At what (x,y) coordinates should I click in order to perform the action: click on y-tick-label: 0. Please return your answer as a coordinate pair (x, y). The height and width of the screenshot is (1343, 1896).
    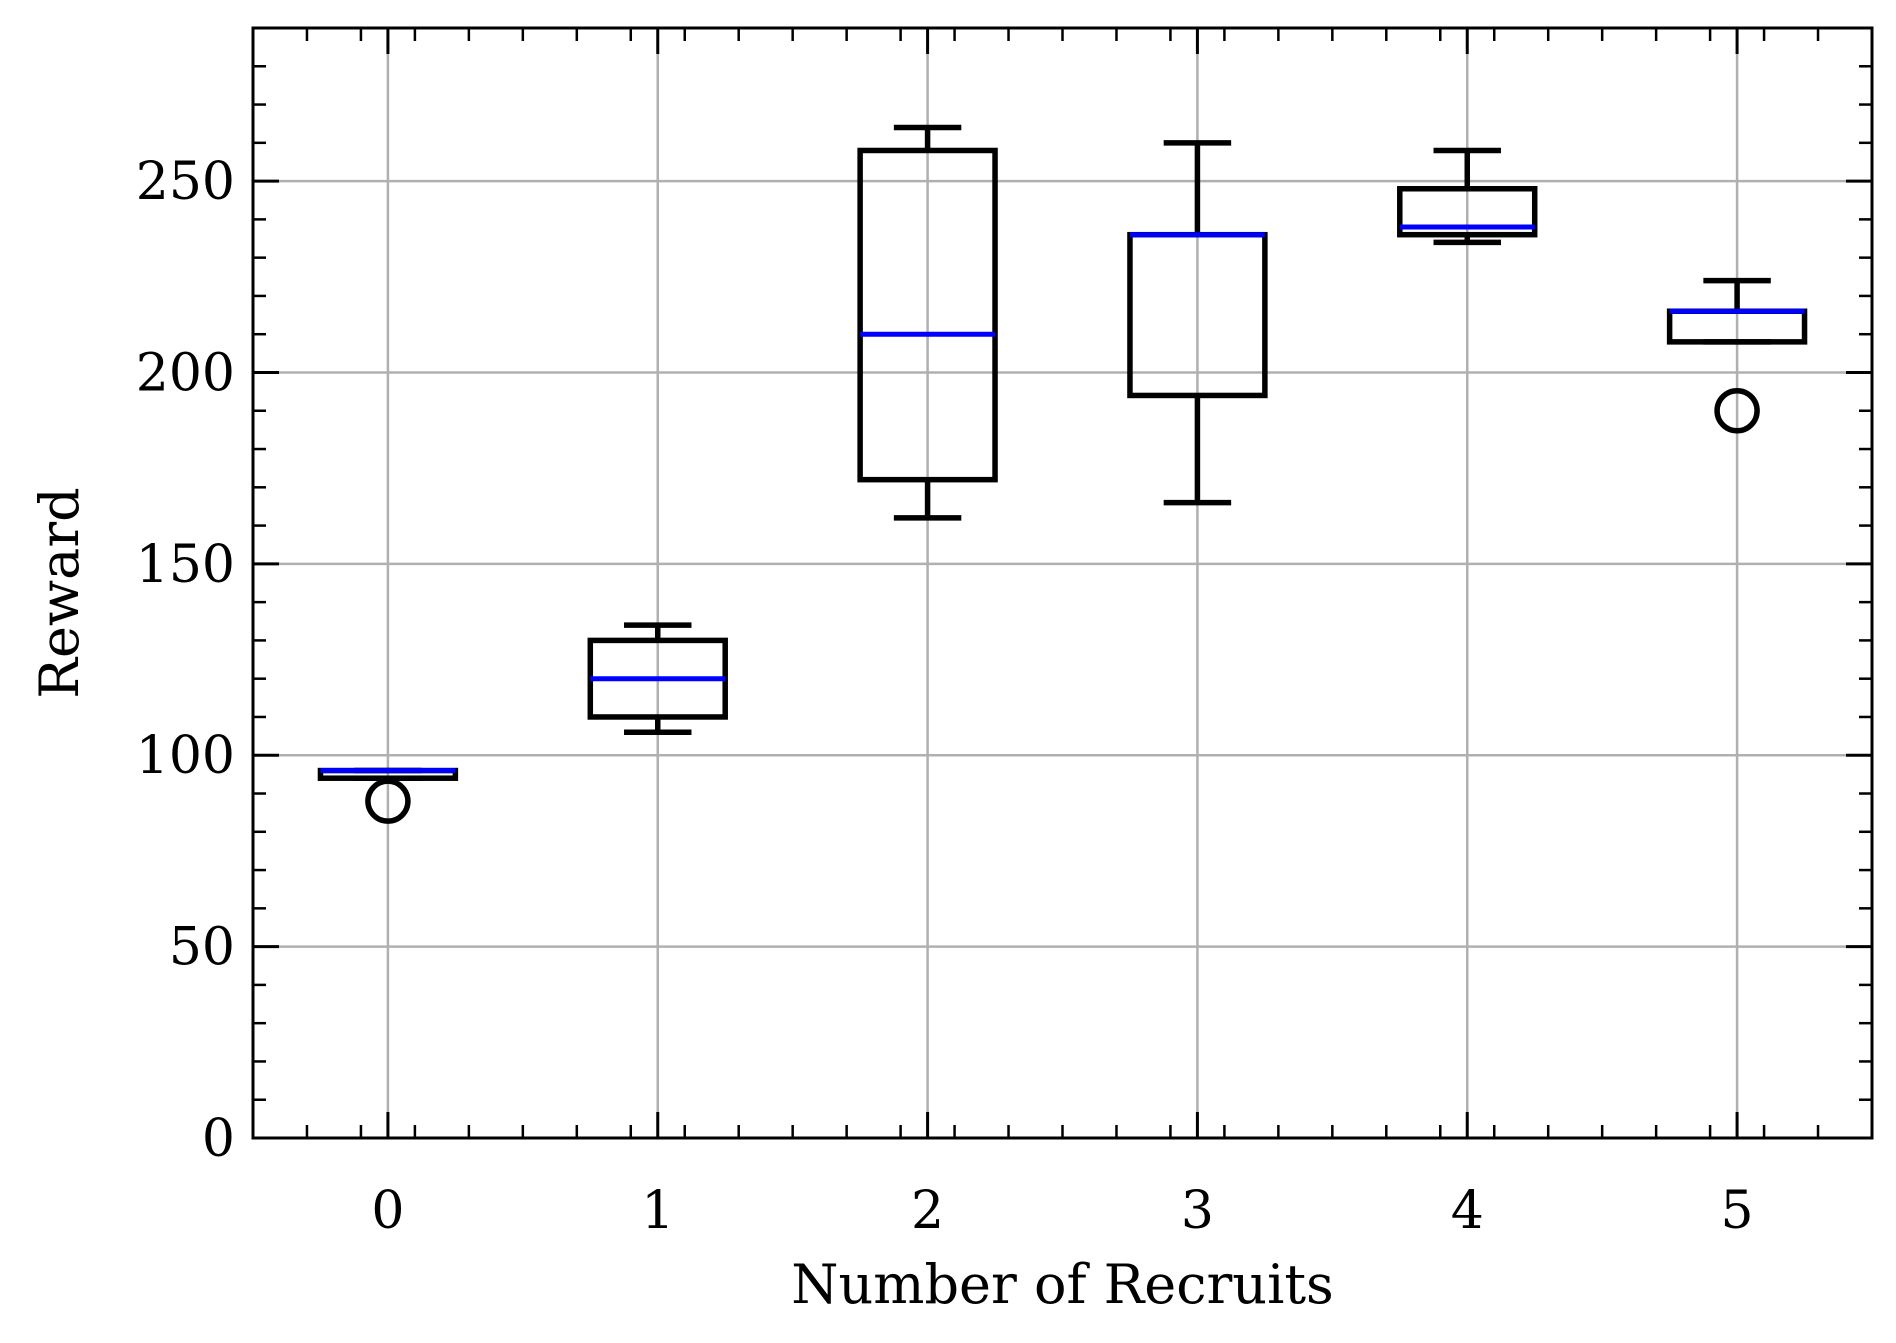
    Looking at the image, I should click on (218, 1139).